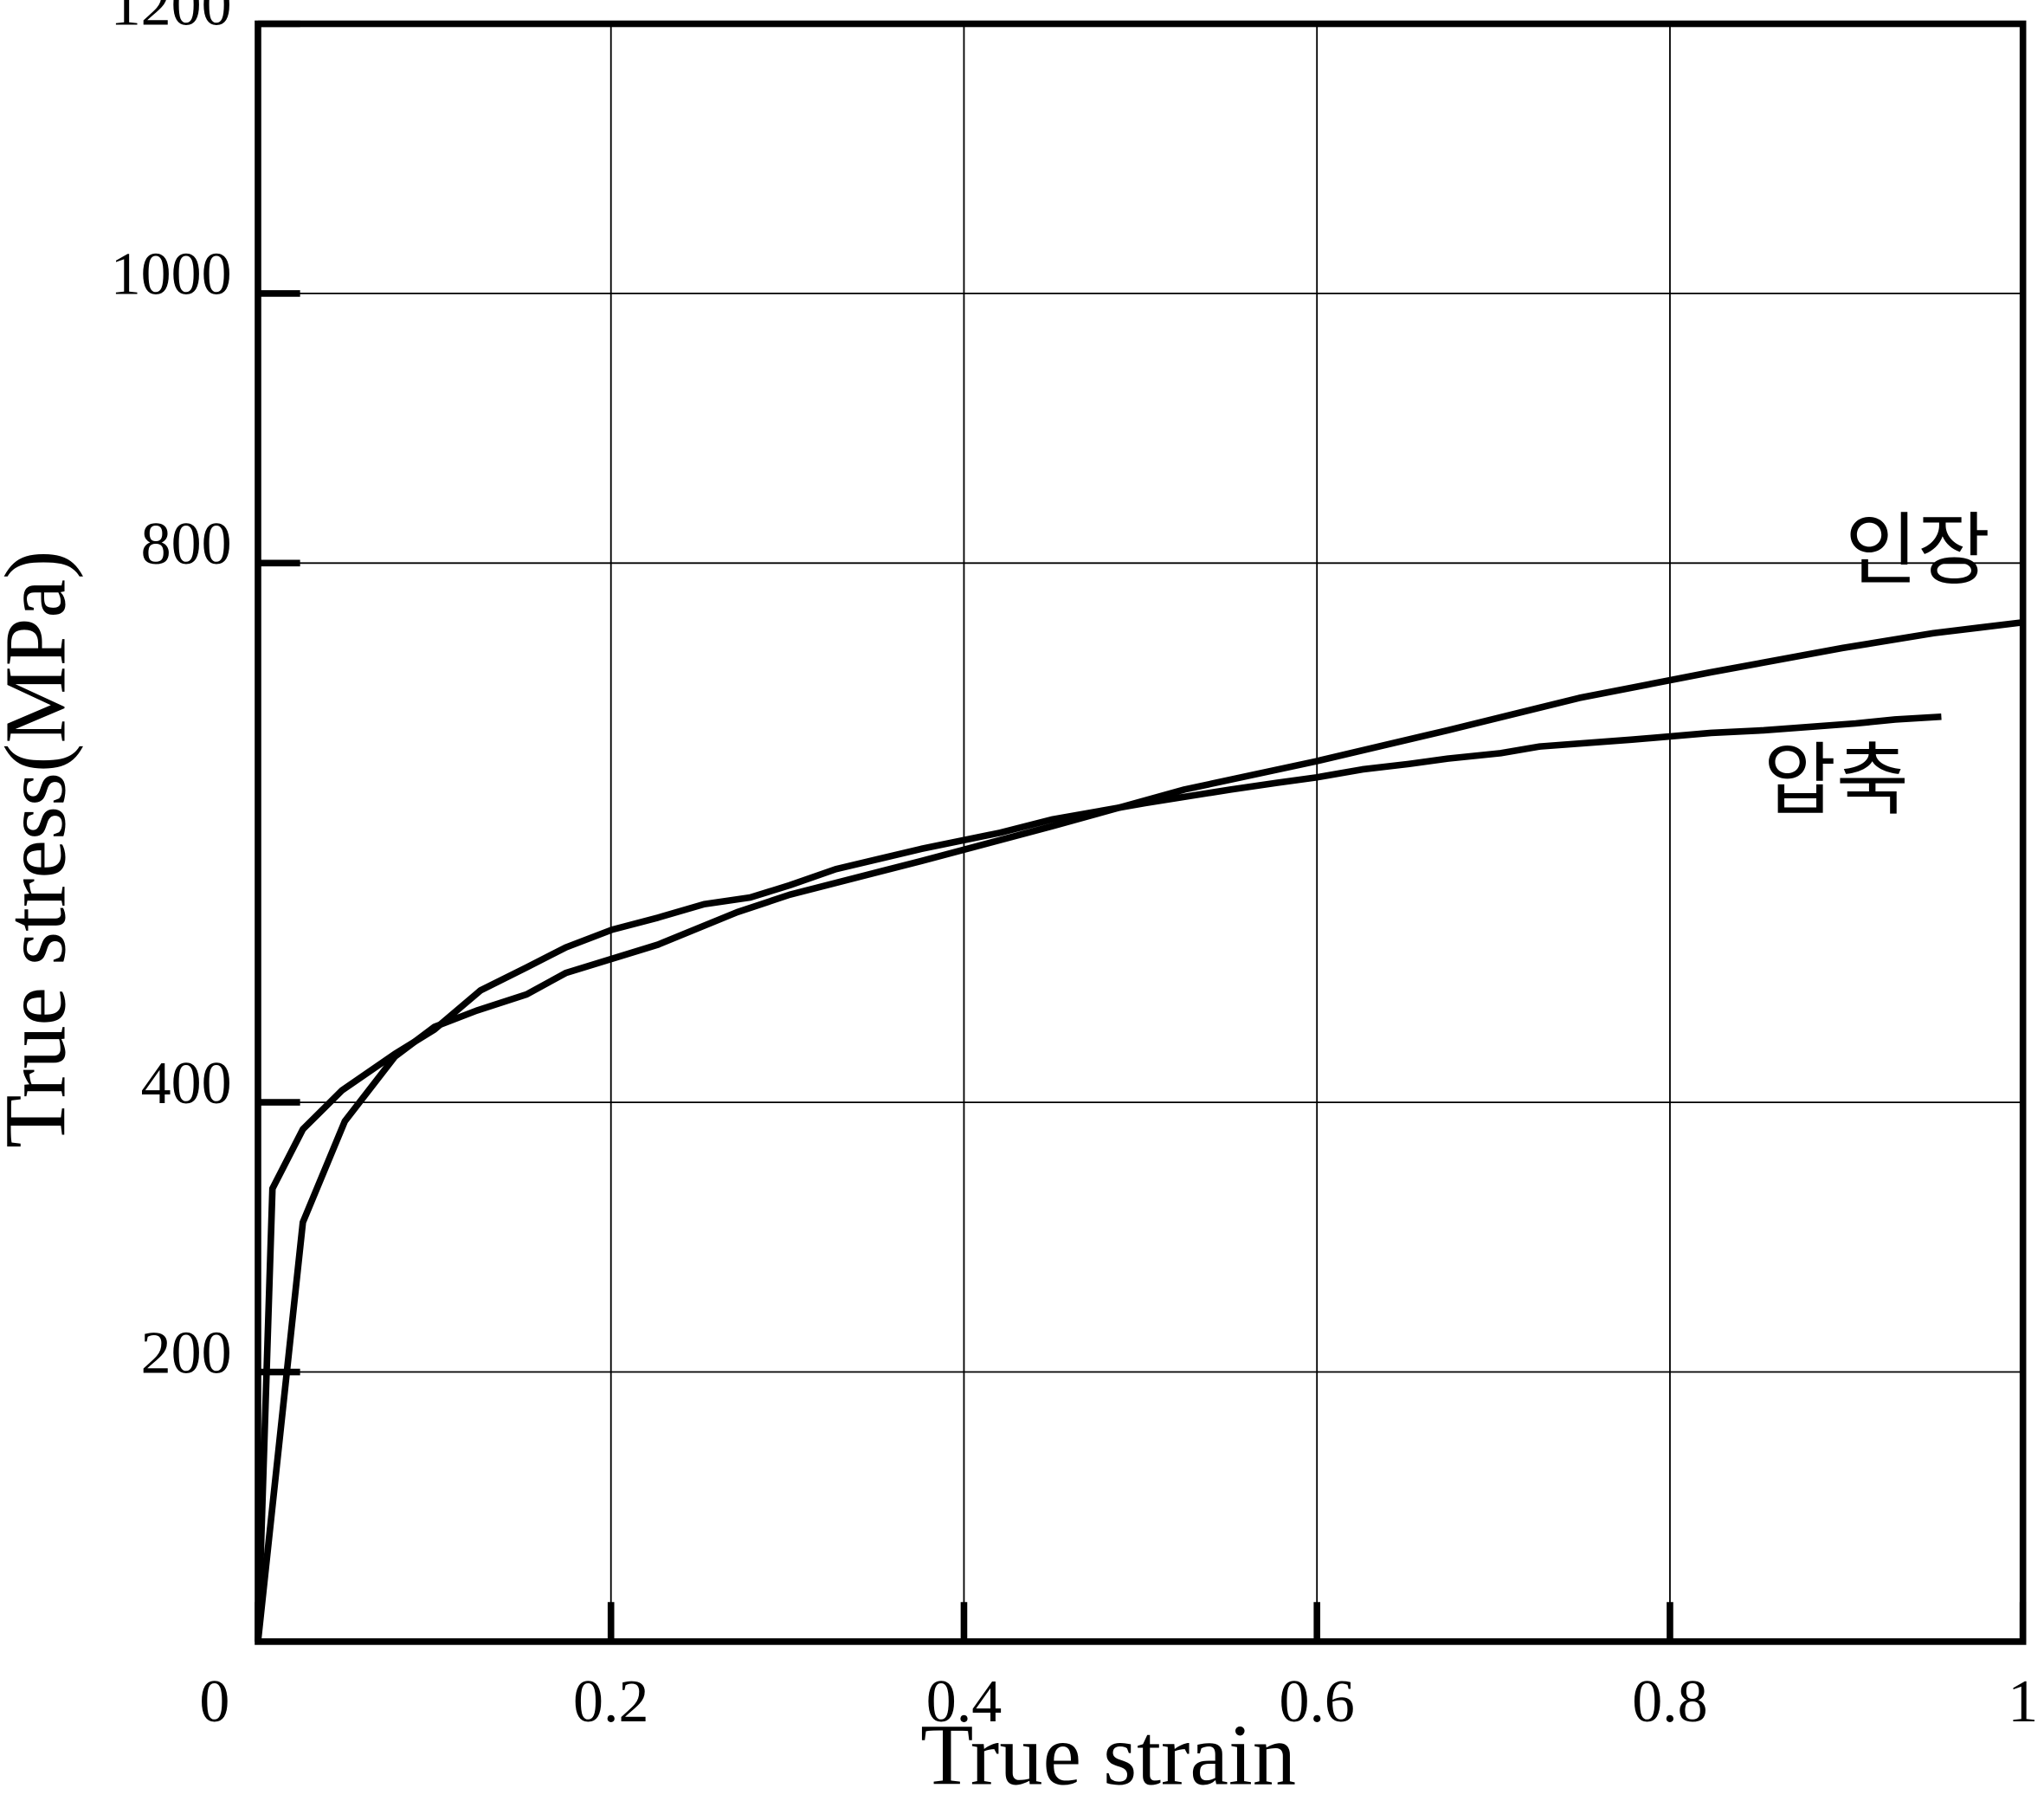 The height and width of the screenshot is (1801, 2044). Describe the element at coordinates (214, 1702) in the screenshot. I see `x-tick-label: 0` at that location.